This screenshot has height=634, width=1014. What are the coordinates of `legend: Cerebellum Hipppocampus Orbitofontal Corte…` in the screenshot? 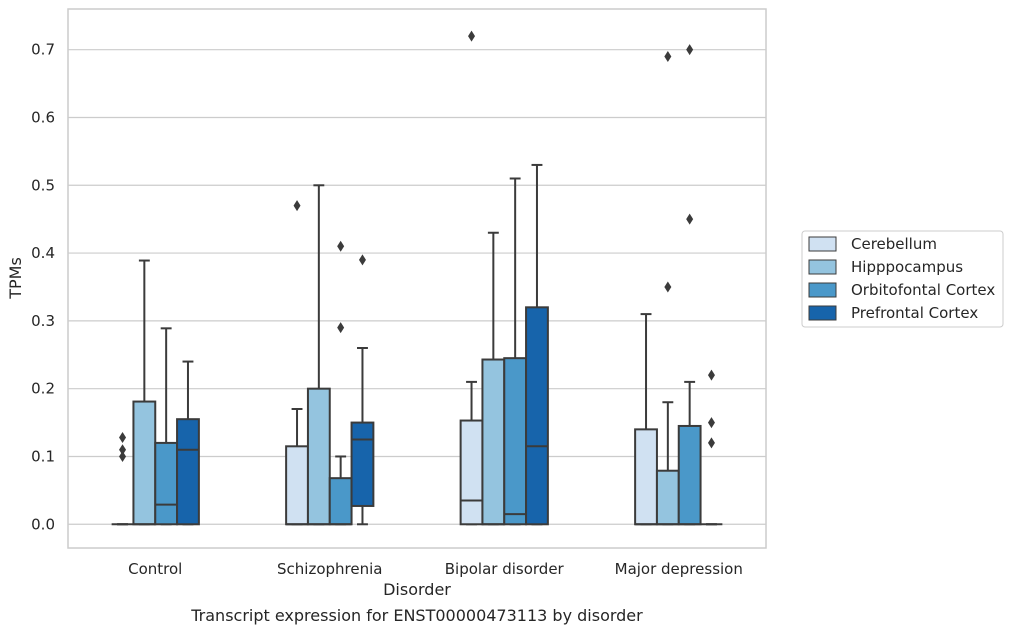 It's located at (902, 279).